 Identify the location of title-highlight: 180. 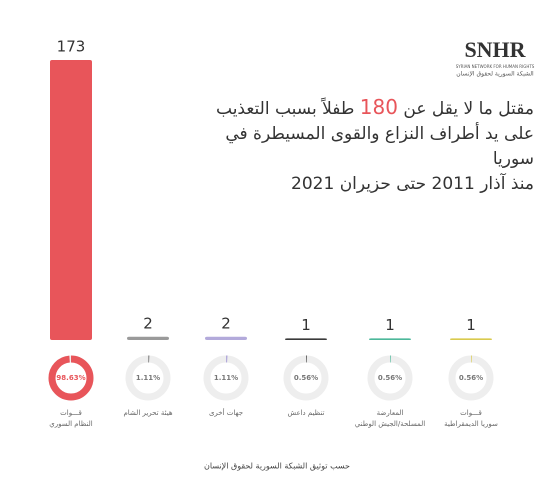
(378, 107).